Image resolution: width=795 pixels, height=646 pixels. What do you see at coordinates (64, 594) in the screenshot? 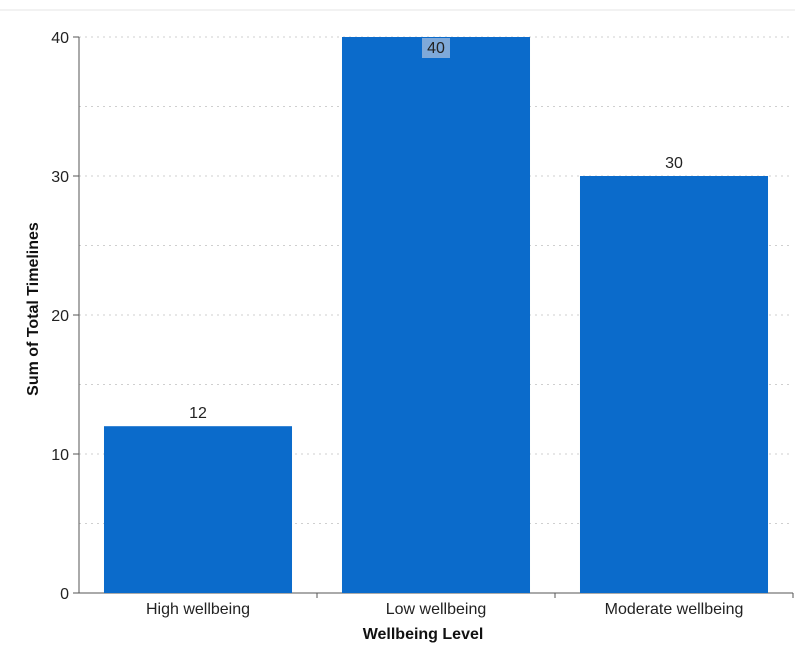
I see `y-tick-label: 0` at bounding box center [64, 594].